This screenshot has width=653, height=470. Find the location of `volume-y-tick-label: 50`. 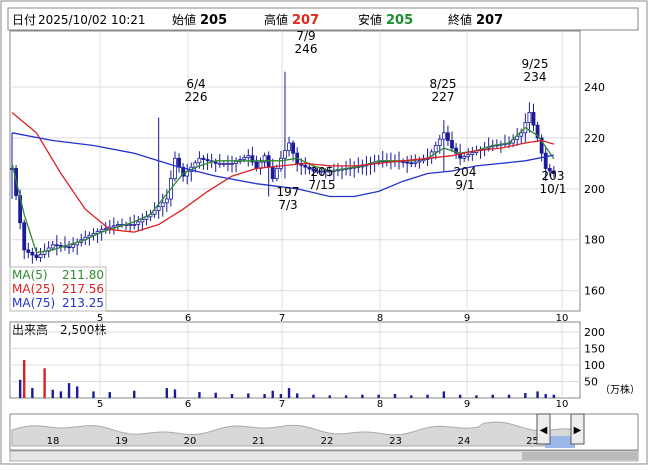

volume-y-tick-label: 50 is located at coordinates (591, 381).